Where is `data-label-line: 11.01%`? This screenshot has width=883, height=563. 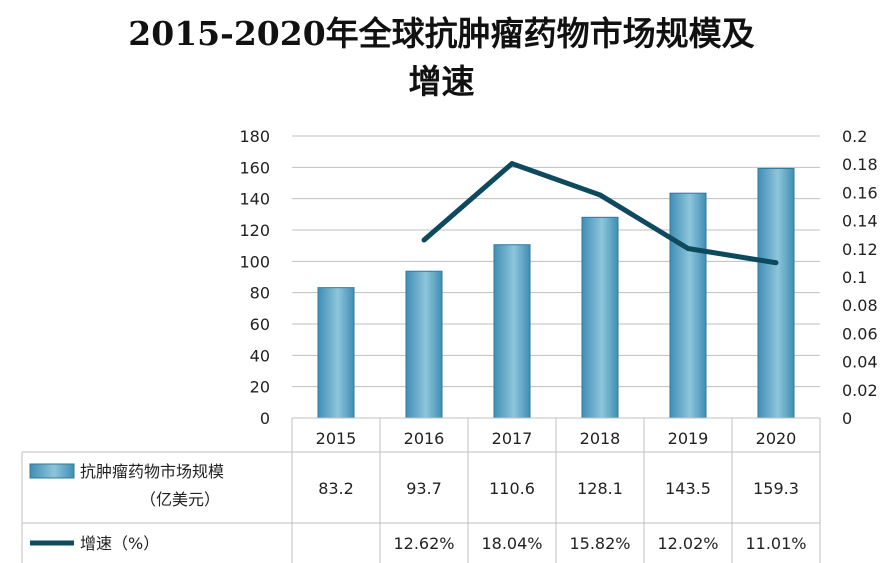
data-label-line: 11.01% is located at coordinates (775, 543).